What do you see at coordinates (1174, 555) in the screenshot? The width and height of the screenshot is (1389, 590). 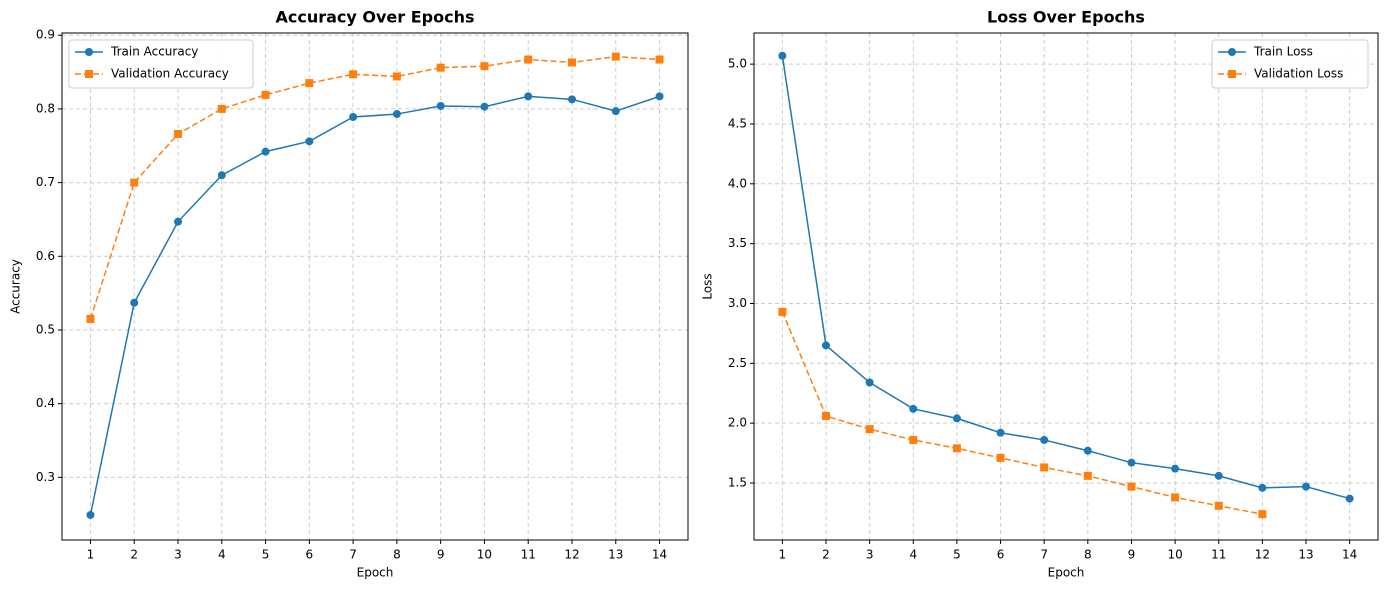 I see `x-tick-label: 10` at bounding box center [1174, 555].